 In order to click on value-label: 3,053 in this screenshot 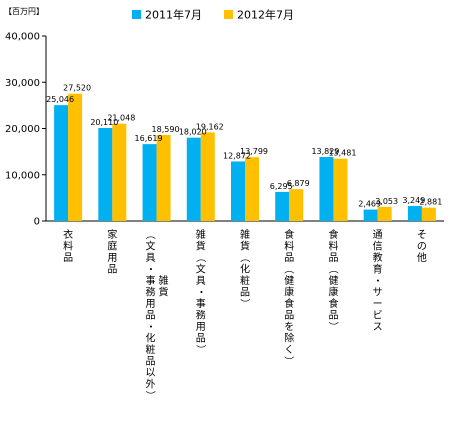, I will do `click(386, 201)`.